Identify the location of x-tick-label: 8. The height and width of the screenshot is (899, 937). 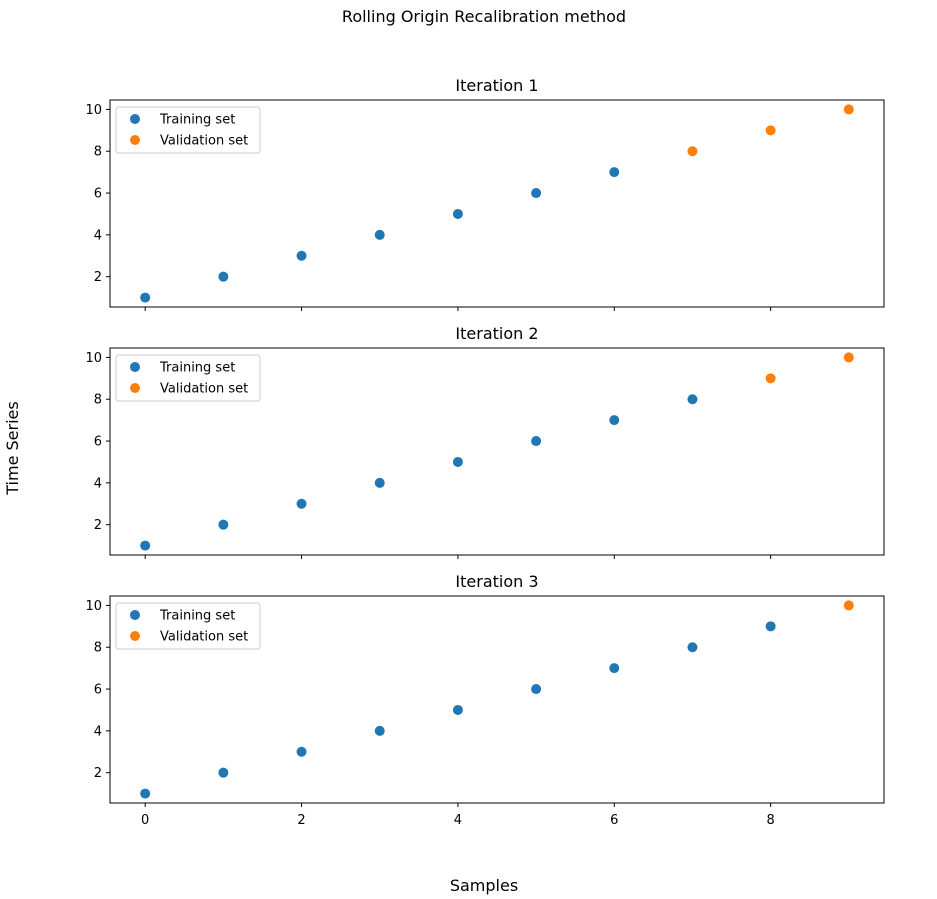
(770, 820).